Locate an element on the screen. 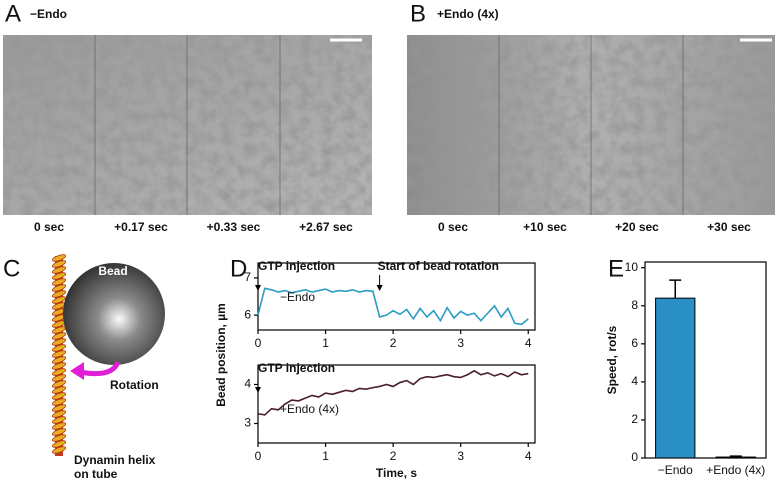 The width and height of the screenshot is (777, 483). x-tick-label: +Endo (4x) is located at coordinates (735, 470).